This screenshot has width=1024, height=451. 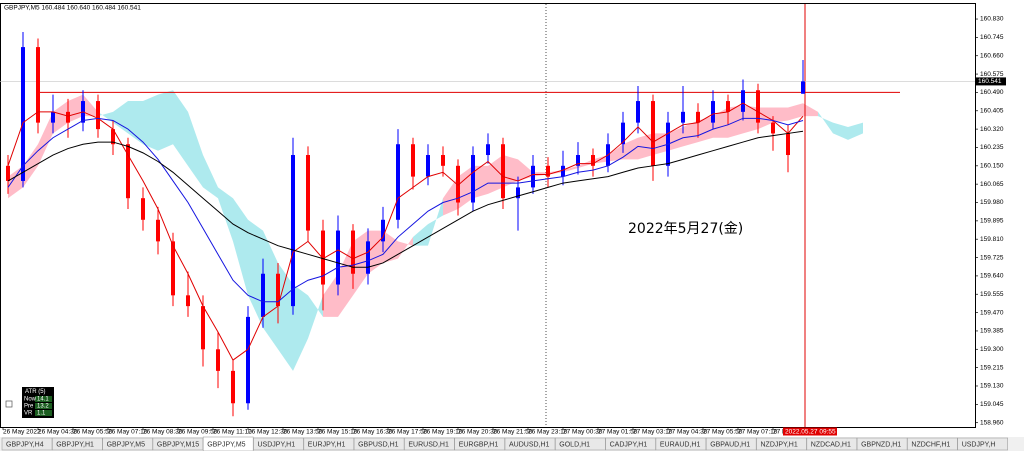 I want to click on tab-label: GBPJPY,H1, so click(x=75, y=444).